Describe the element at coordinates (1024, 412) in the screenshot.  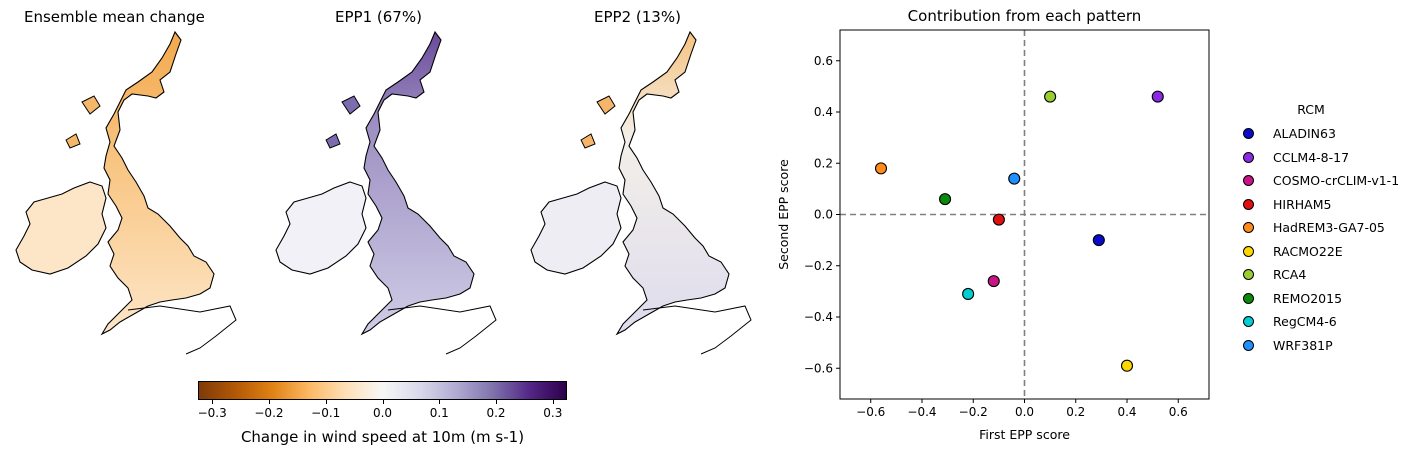
I see `x-tick-label: 0.0` at that location.